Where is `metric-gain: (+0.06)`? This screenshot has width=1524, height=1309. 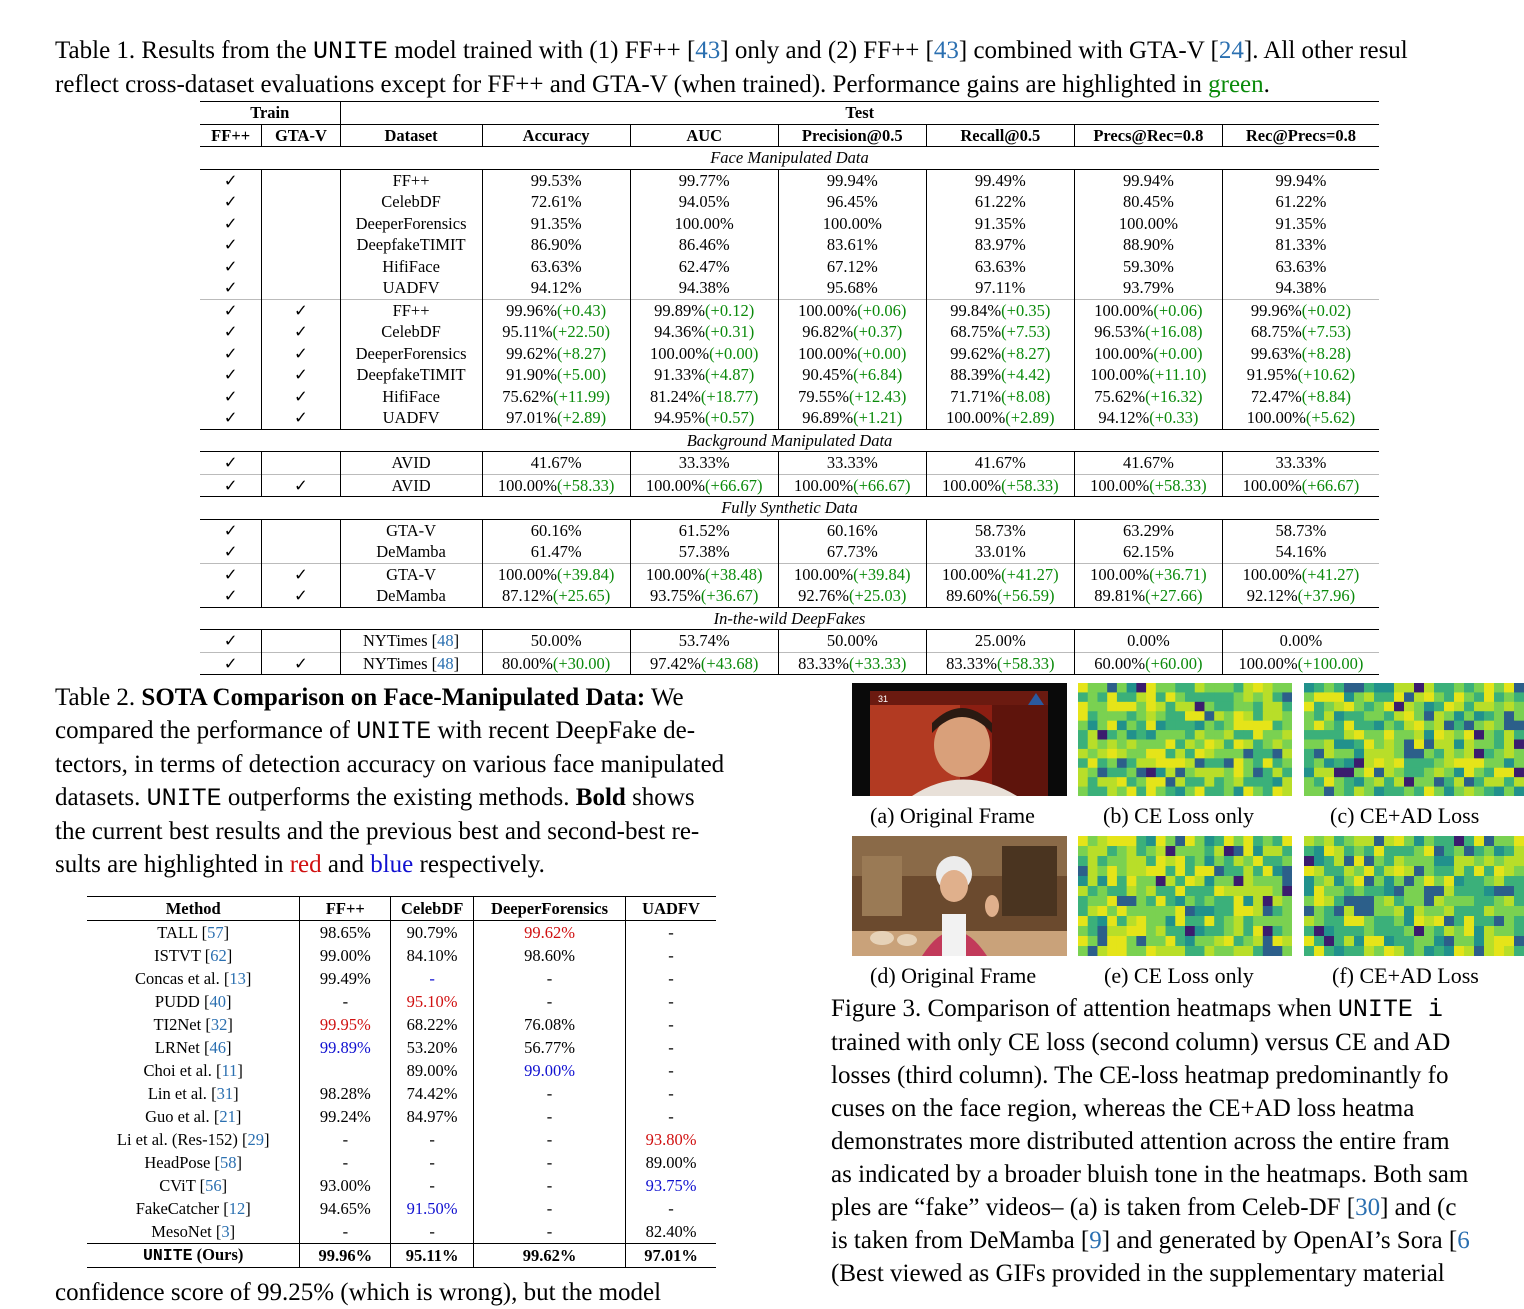
metric-gain: (+0.06) is located at coordinates (882, 310).